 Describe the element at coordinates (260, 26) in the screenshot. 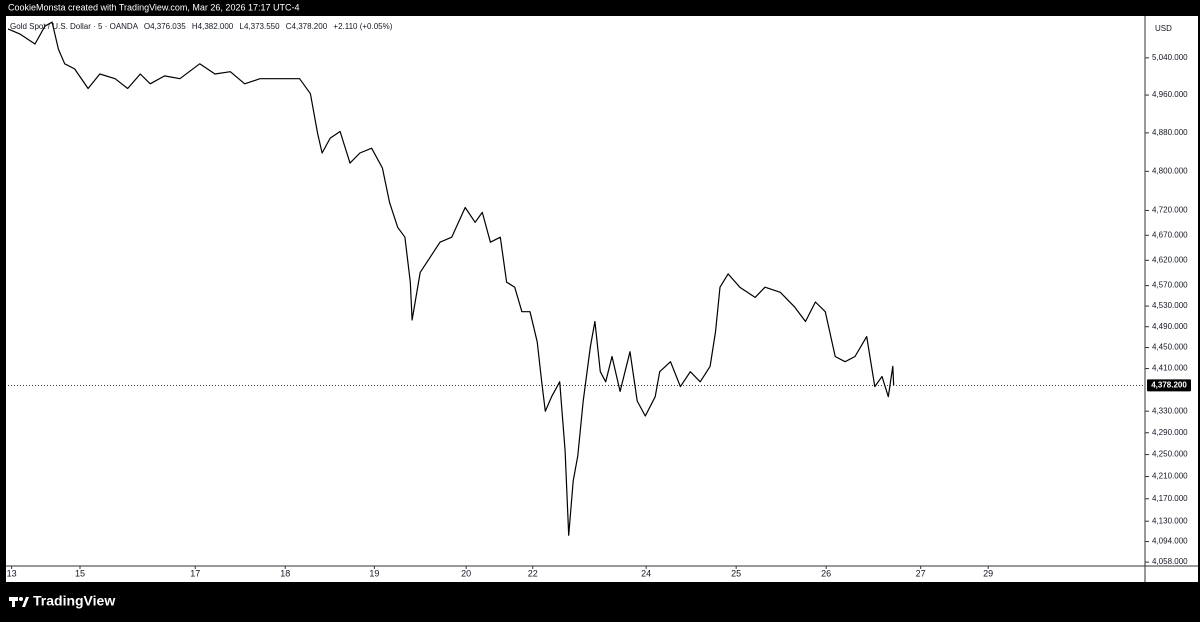

I see `ohlc-low: L4,373.550` at that location.